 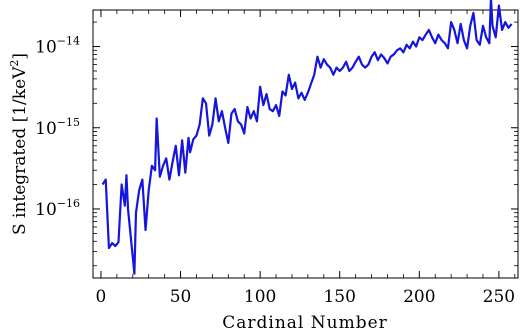 What do you see at coordinates (260, 297) in the screenshot?
I see `x-tick-label: 100` at bounding box center [260, 297].